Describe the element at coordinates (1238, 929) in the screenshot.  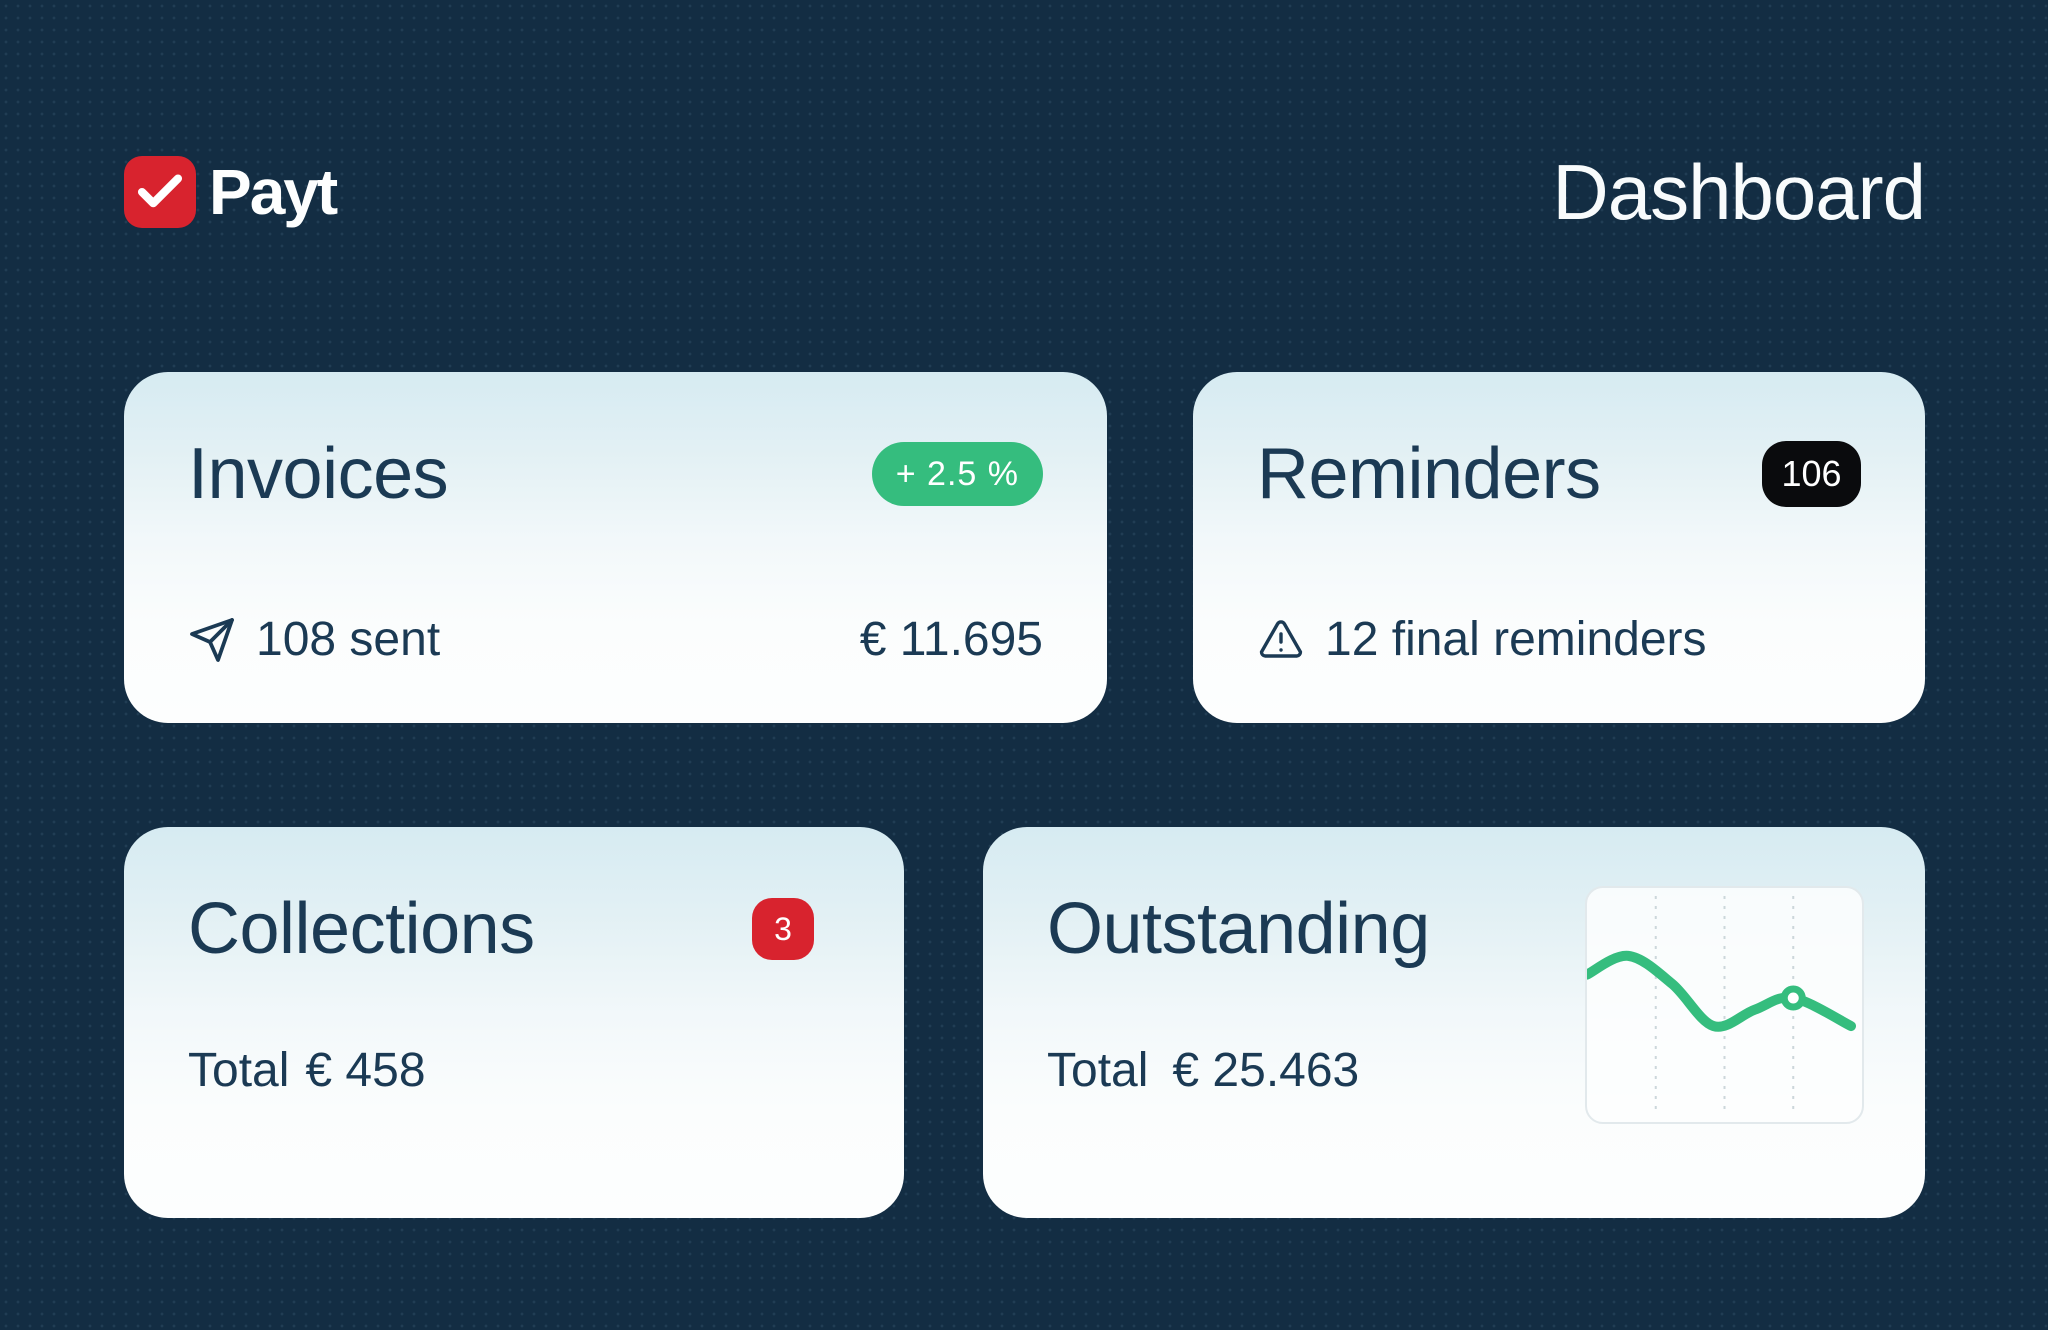
I see `outstanding-title: Outstanding` at that location.